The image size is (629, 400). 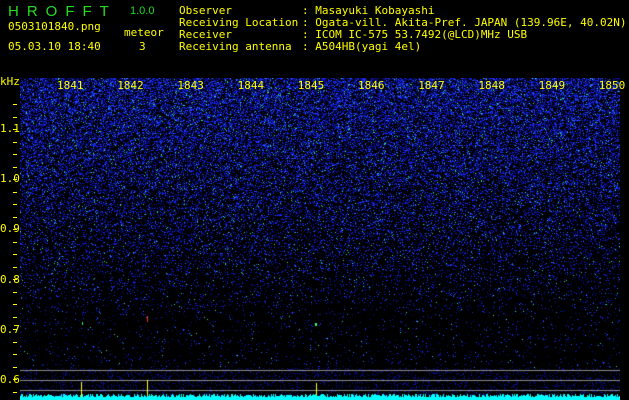 What do you see at coordinates (235, 46) in the screenshot?
I see `info-label: Receiving antenna` at bounding box center [235, 46].